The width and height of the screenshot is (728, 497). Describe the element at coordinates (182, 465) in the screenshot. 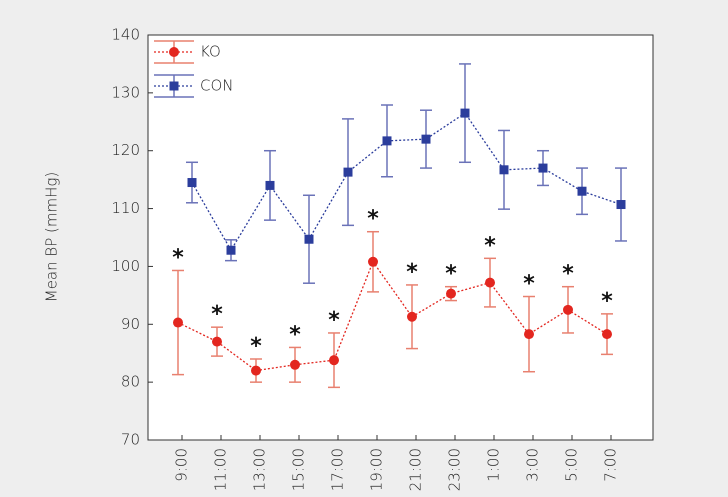

I see `x-tick-label: 9:00` at that location.